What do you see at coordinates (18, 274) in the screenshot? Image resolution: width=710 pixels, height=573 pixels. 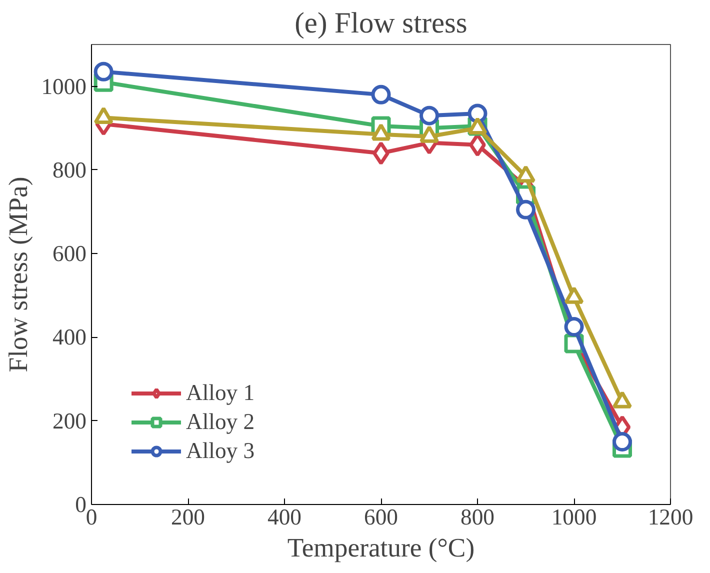 I see `y-axis-title: Flow stress (MPa)` at bounding box center [18, 274].